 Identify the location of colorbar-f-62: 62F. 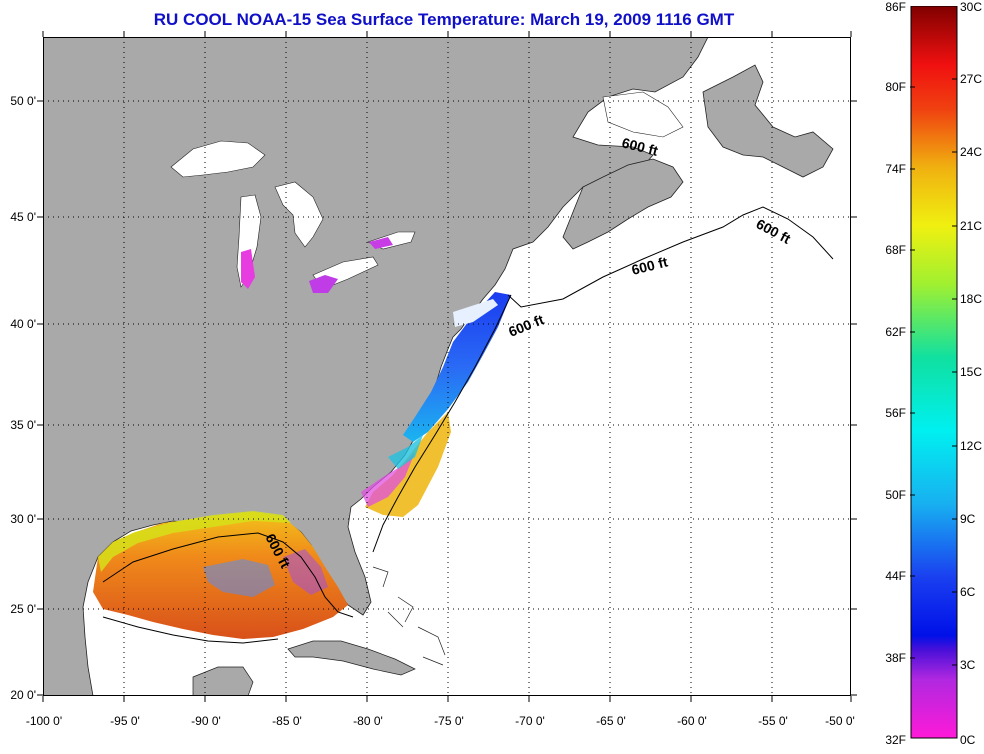
(895, 332).